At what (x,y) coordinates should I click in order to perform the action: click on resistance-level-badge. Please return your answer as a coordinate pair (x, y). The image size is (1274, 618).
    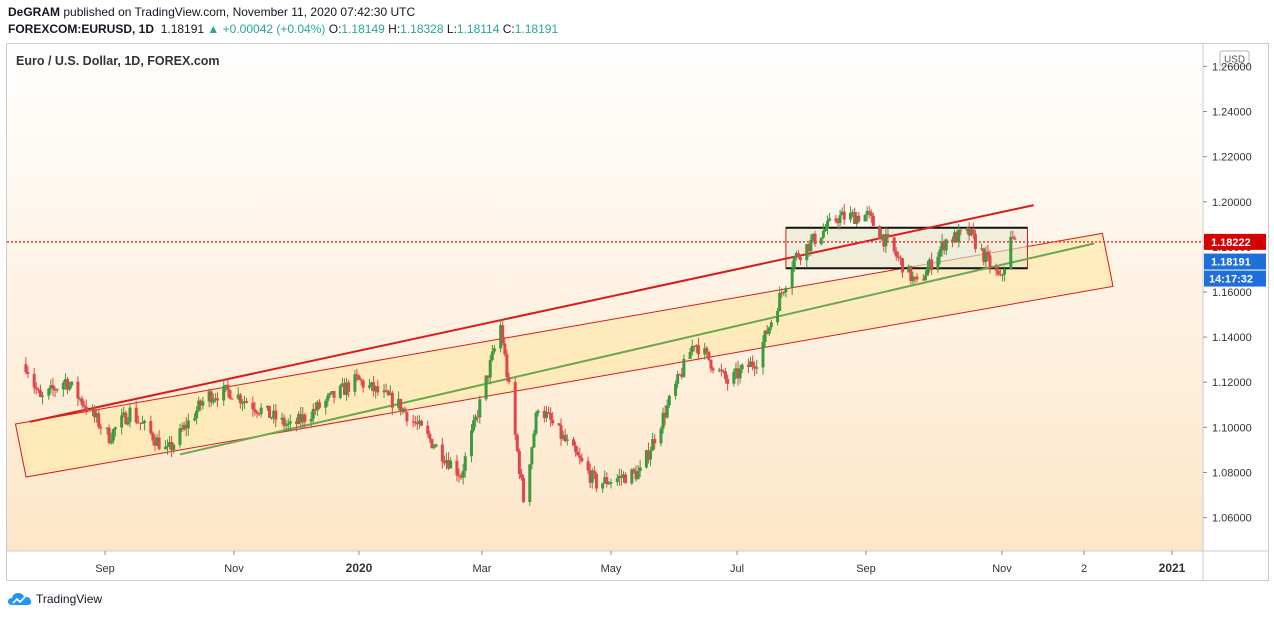
    Looking at the image, I should click on (1235, 241).